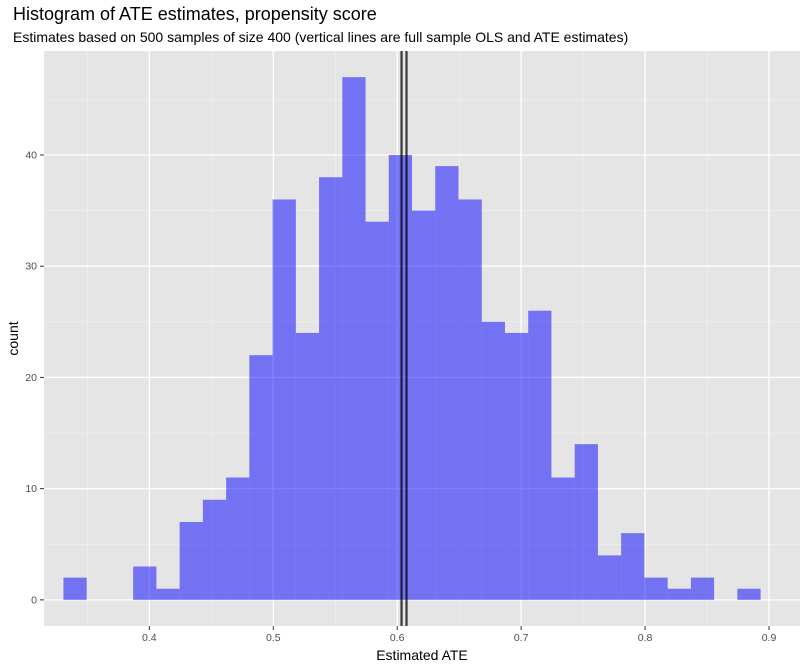 The image size is (808, 669). I want to click on x-axis-title: Estimated ATE, so click(422, 655).